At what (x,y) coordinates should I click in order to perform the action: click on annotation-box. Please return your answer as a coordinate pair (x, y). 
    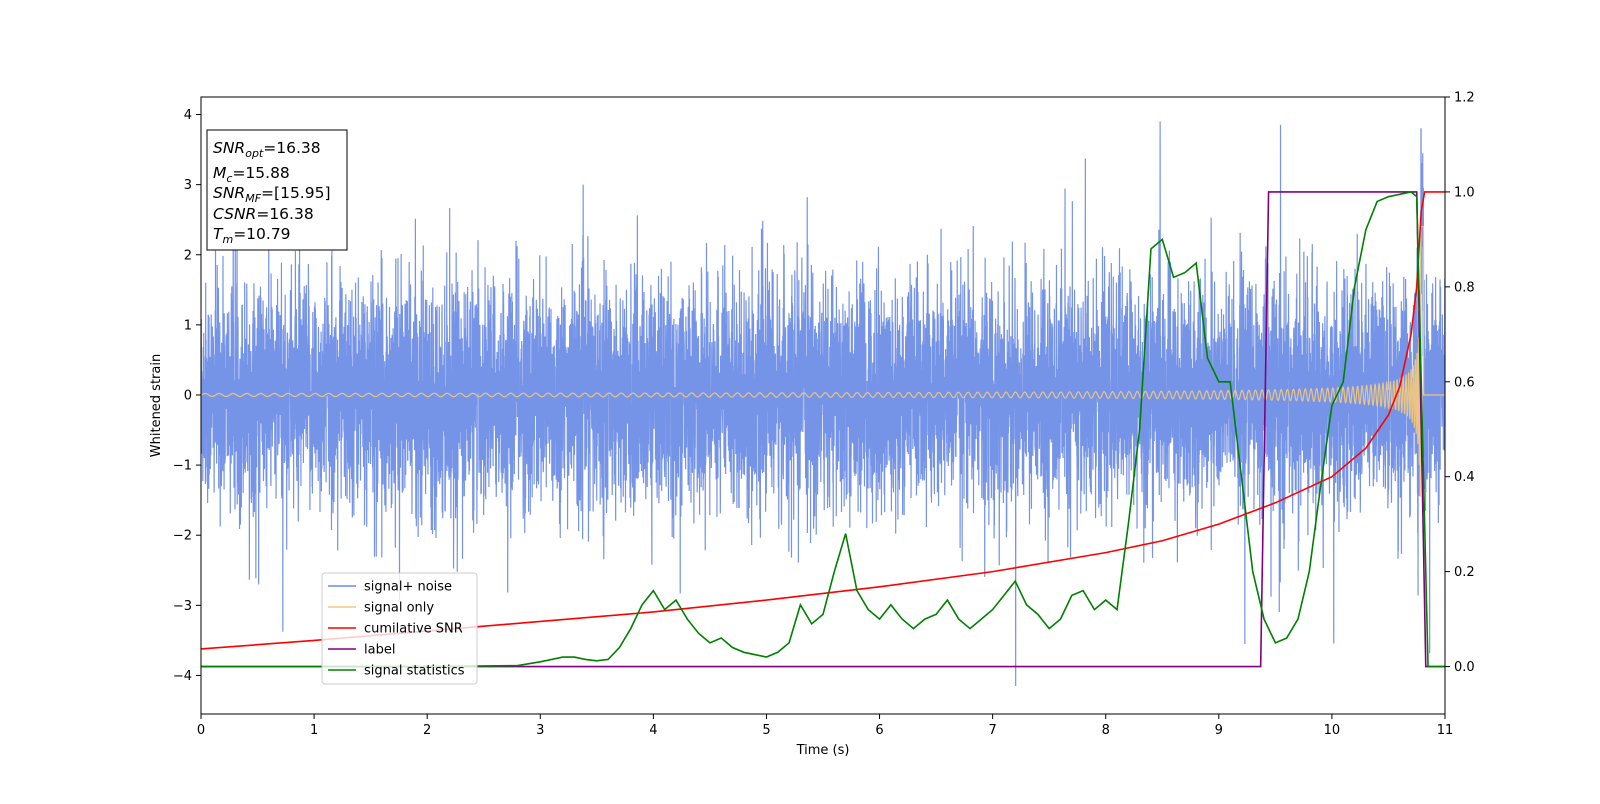
    Looking at the image, I should click on (277, 190).